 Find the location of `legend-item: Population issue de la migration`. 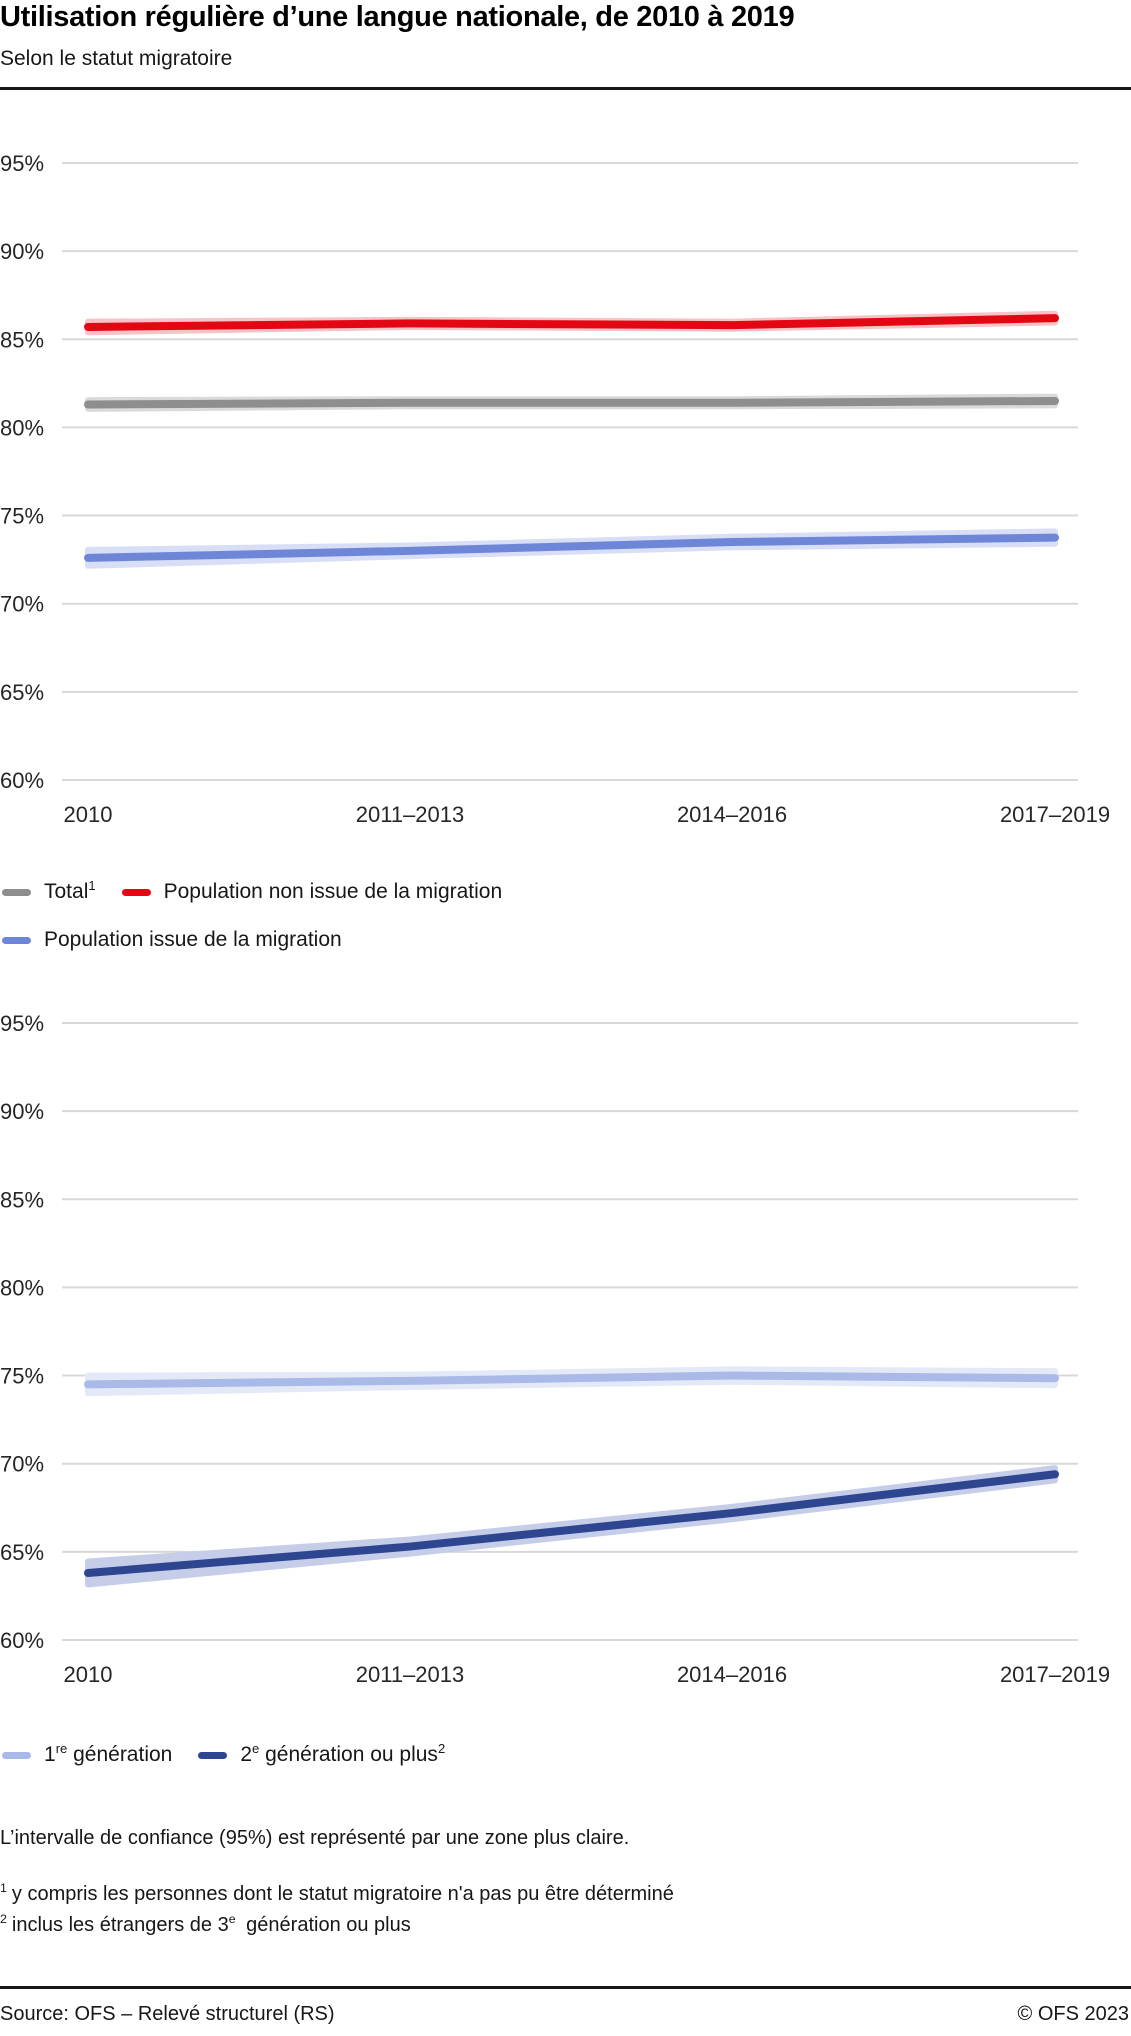

legend-item: Population issue de la migration is located at coordinates (172, 940).